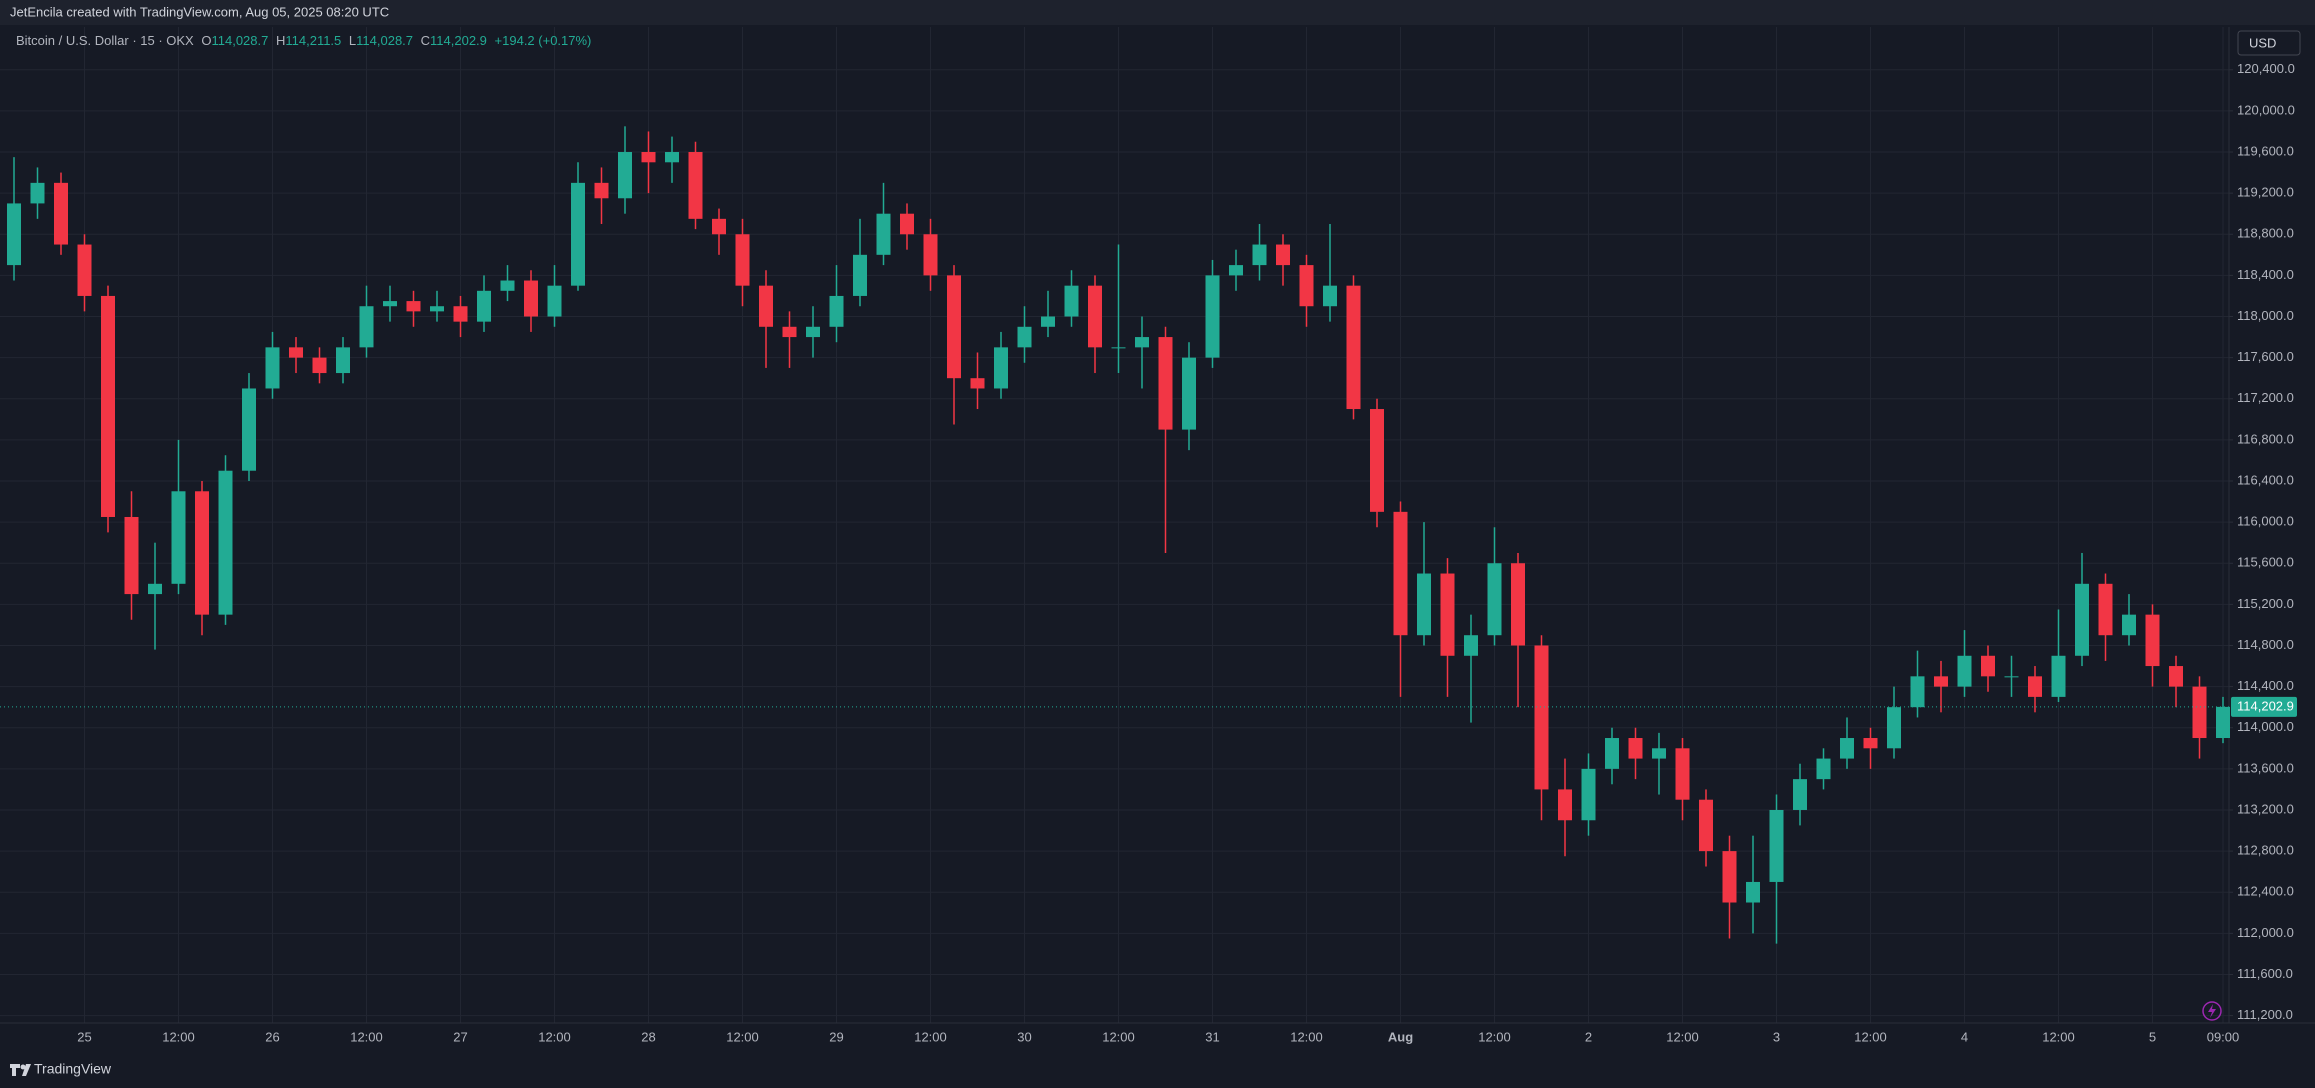 The height and width of the screenshot is (1088, 2315). Describe the element at coordinates (2265, 274) in the screenshot. I see `y-tick-label: 118,400.0` at that location.